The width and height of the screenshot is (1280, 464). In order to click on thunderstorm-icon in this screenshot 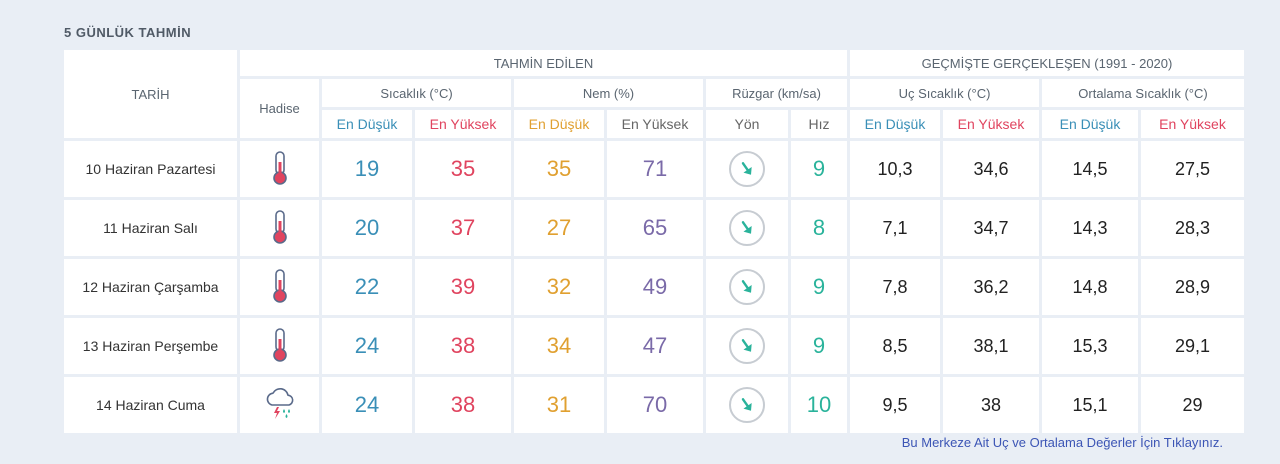, I will do `click(280, 405)`.